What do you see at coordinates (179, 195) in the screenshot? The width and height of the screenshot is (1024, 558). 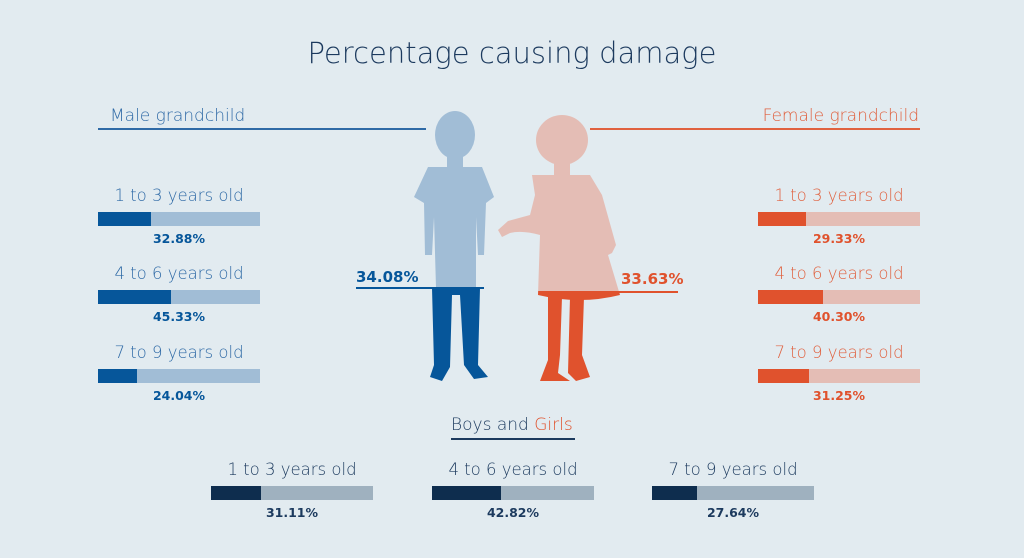 I see `male-category-label: 1 to 3 years old` at bounding box center [179, 195].